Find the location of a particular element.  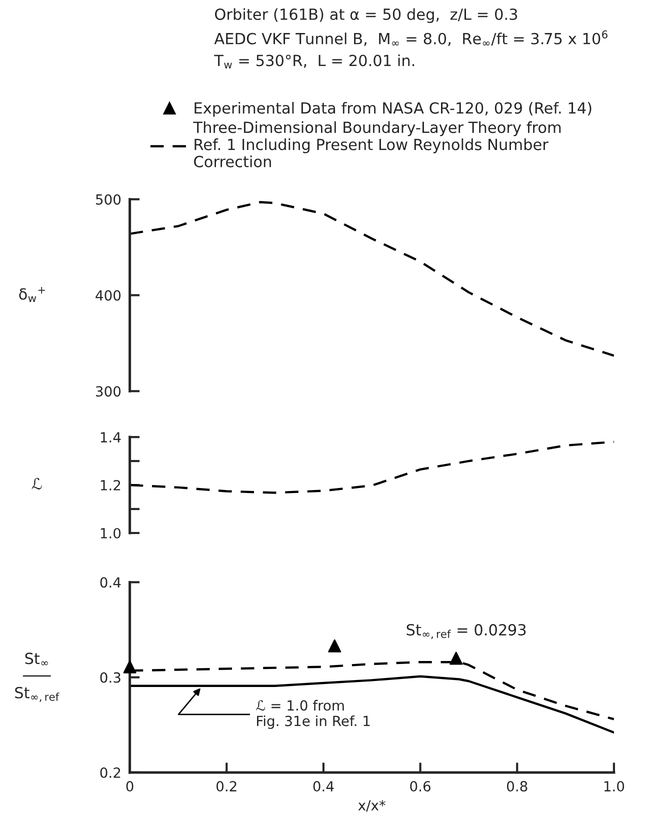

x-tick-label: 0.6 is located at coordinates (420, 786).